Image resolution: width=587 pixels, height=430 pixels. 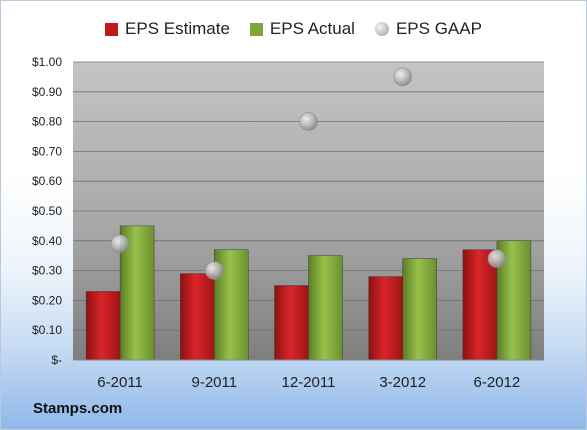 I want to click on y-tick-label: $0.50, so click(x=47, y=211).